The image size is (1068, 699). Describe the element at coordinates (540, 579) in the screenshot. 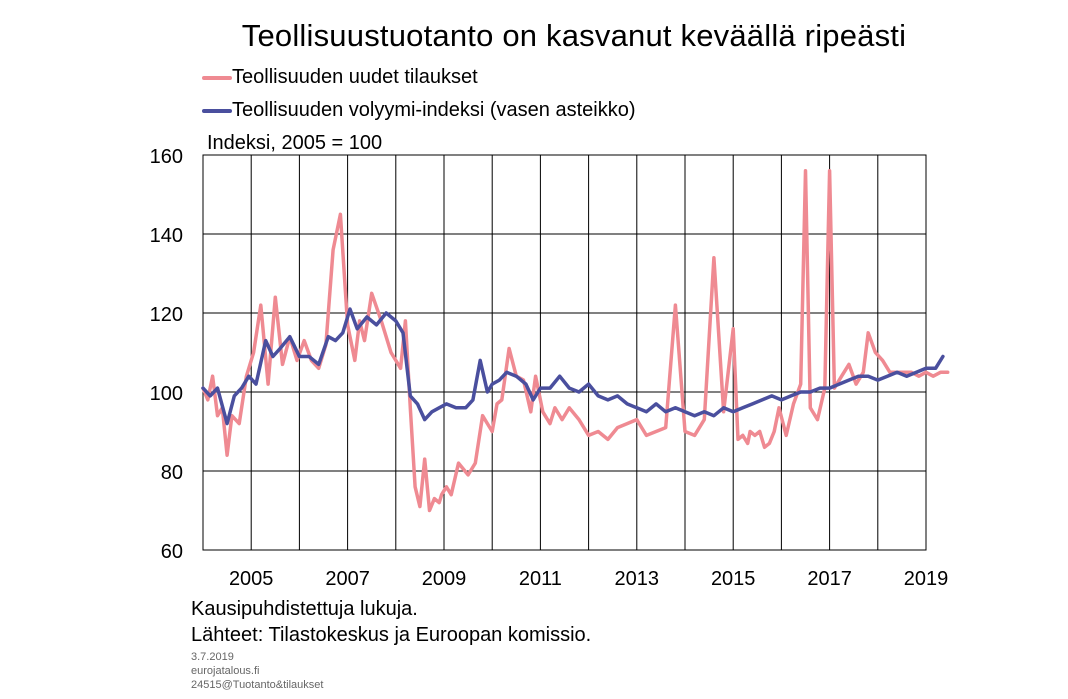

I see `x-tick-label: 2011` at that location.